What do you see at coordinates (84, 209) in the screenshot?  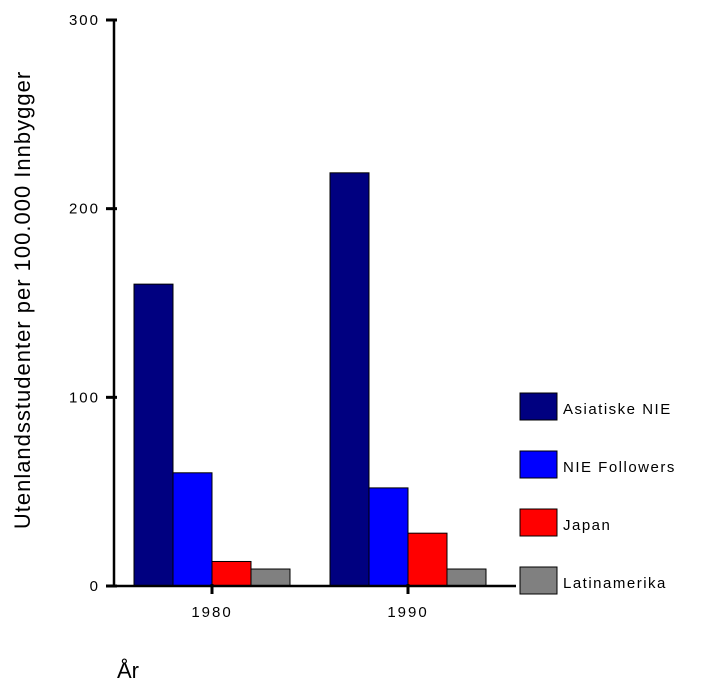 I see `y-tick-label-200: 200` at bounding box center [84, 209].